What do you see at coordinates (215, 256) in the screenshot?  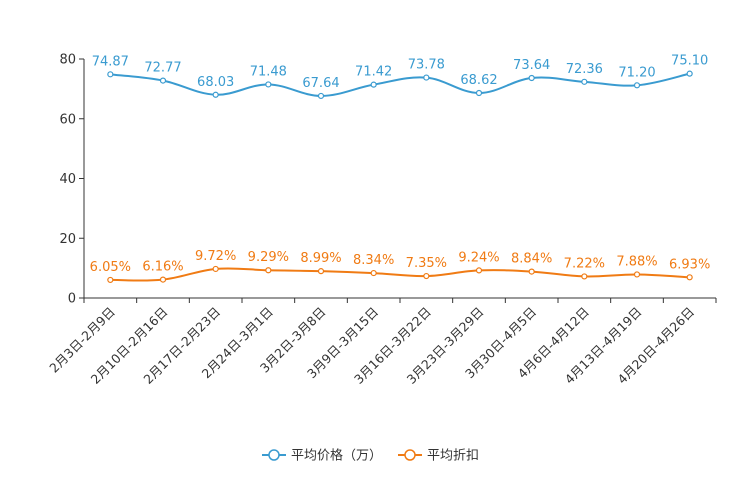 I see `discount-data-label: 9.72%` at bounding box center [215, 256].